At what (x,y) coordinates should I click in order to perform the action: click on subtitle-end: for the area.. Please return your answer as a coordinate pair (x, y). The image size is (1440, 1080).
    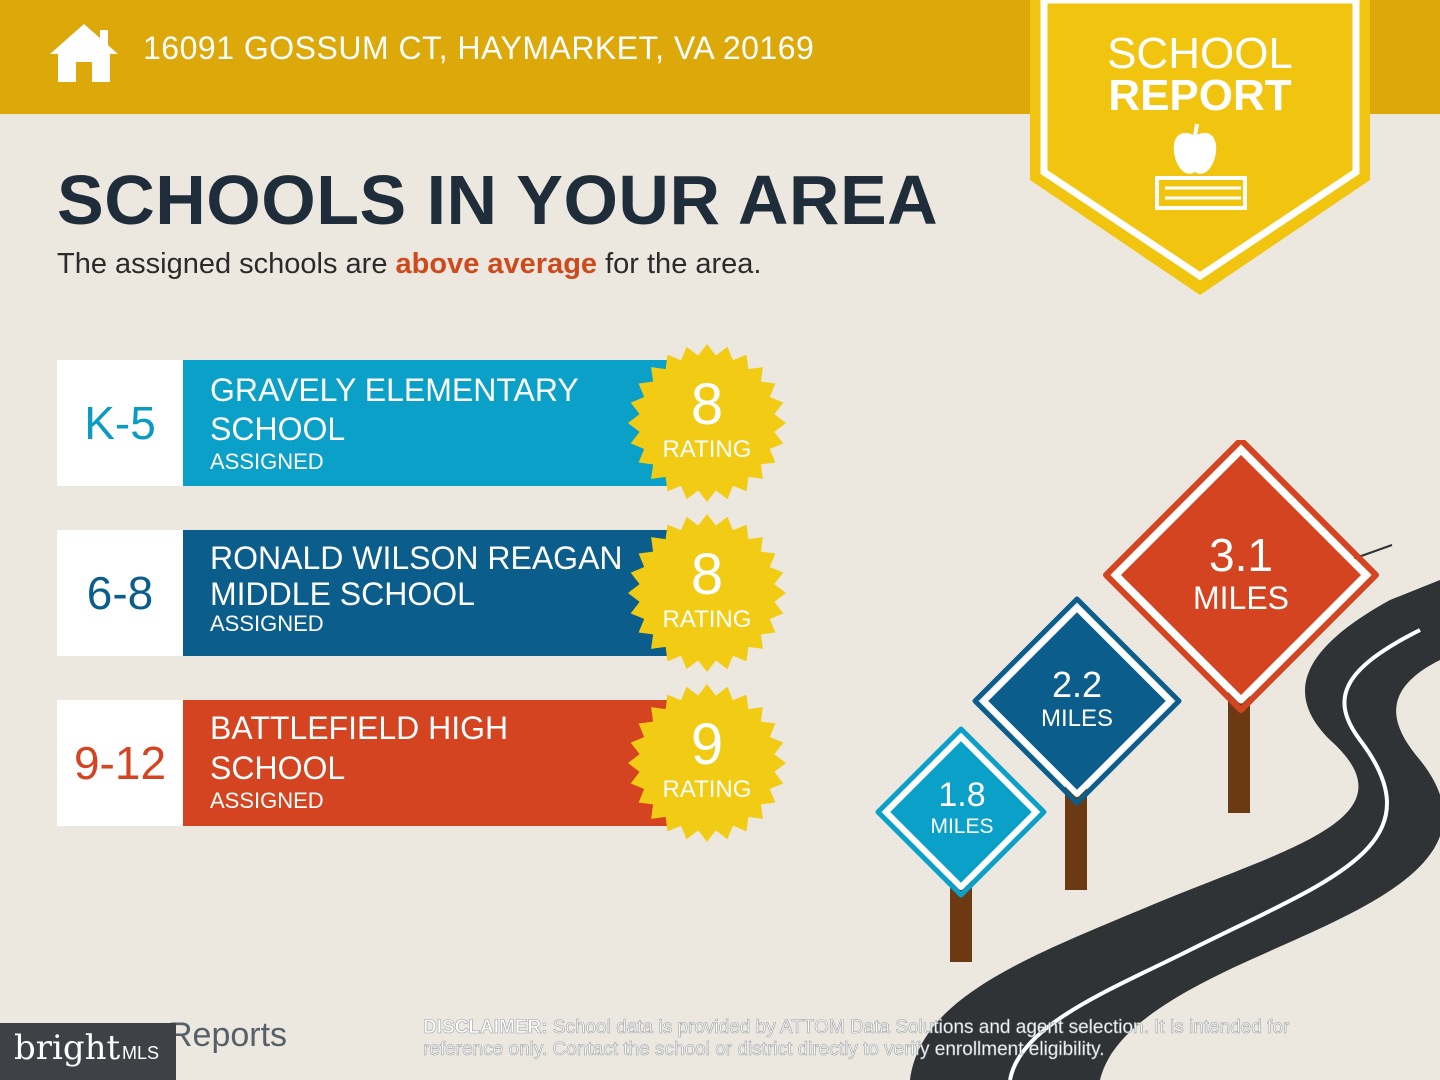
    Looking at the image, I should click on (679, 264).